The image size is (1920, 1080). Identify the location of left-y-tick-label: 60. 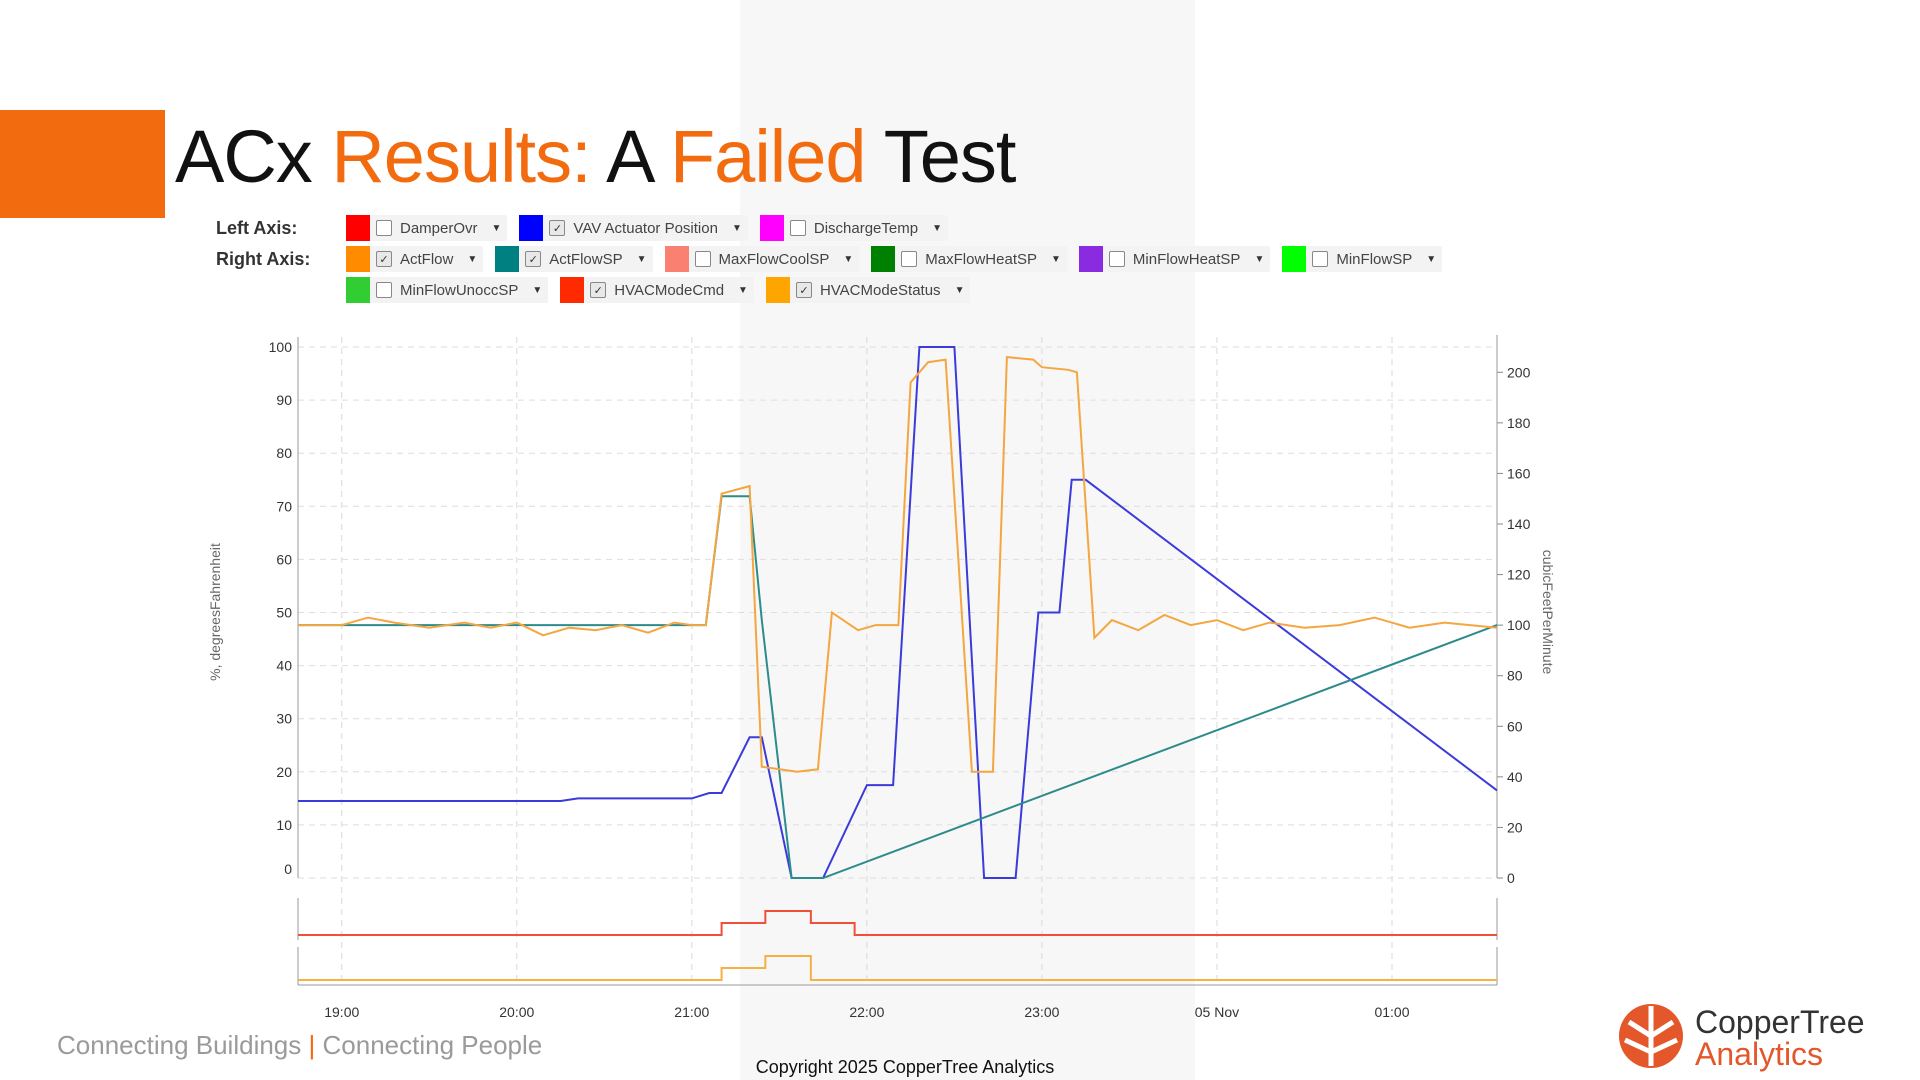
(284, 559).